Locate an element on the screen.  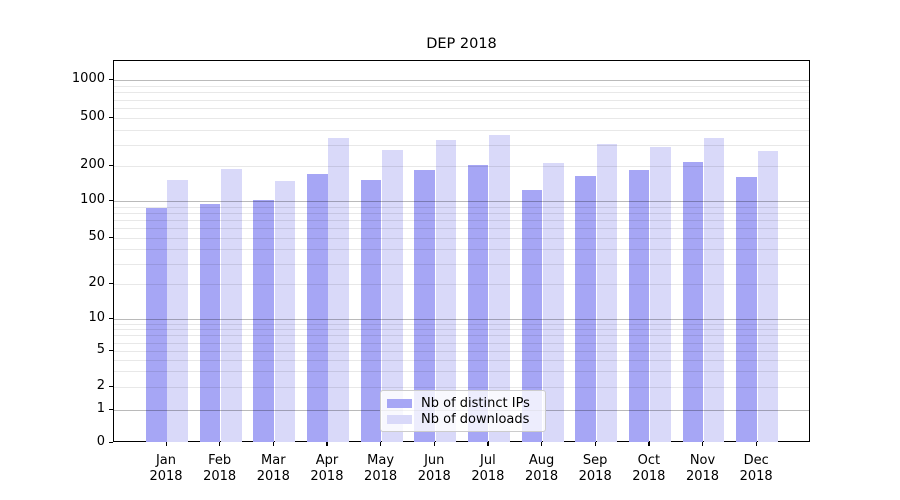
y-tick-label: 500 is located at coordinates (92, 116).